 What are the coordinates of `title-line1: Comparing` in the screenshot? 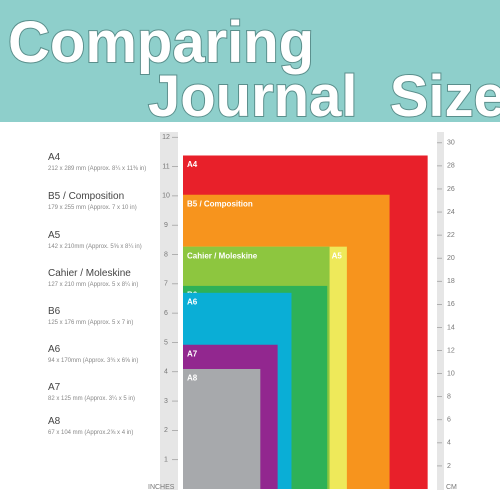 It's located at (161, 42).